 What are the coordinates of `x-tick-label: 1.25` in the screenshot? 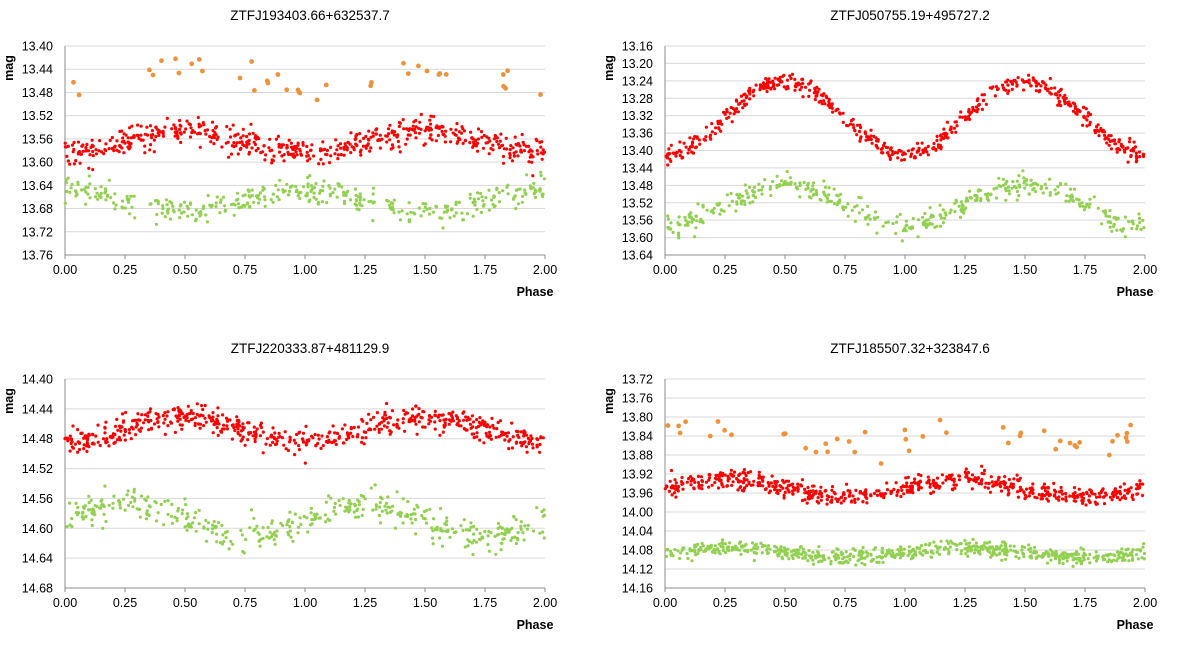 It's located at (965, 270).